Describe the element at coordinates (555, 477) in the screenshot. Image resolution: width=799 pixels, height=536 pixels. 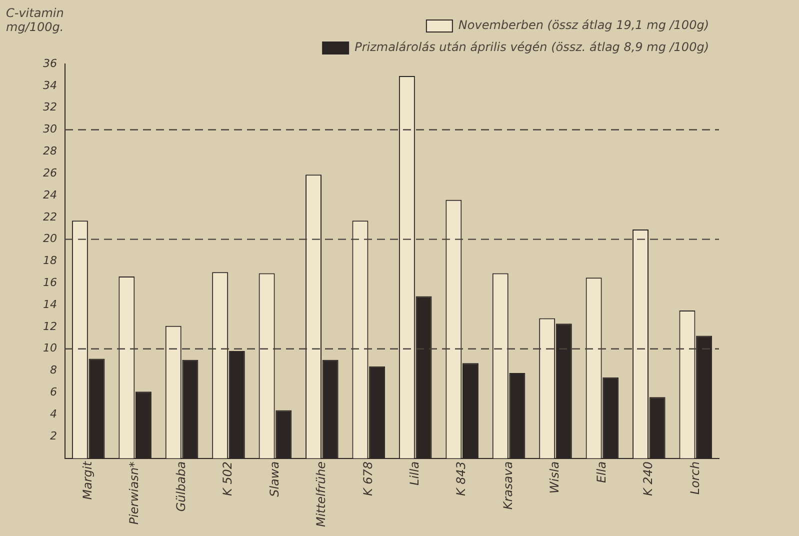
I see `x-tick-label: Wisla` at that location.